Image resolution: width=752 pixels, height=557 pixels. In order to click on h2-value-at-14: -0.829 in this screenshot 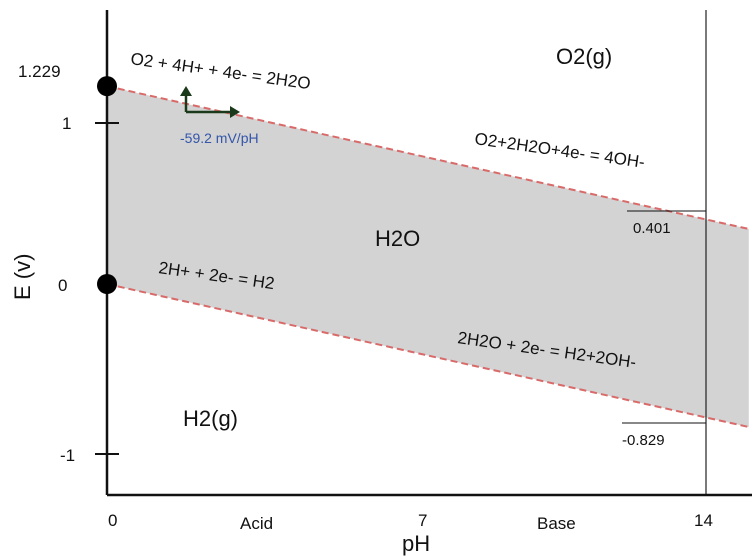, I will do `click(643, 440)`.